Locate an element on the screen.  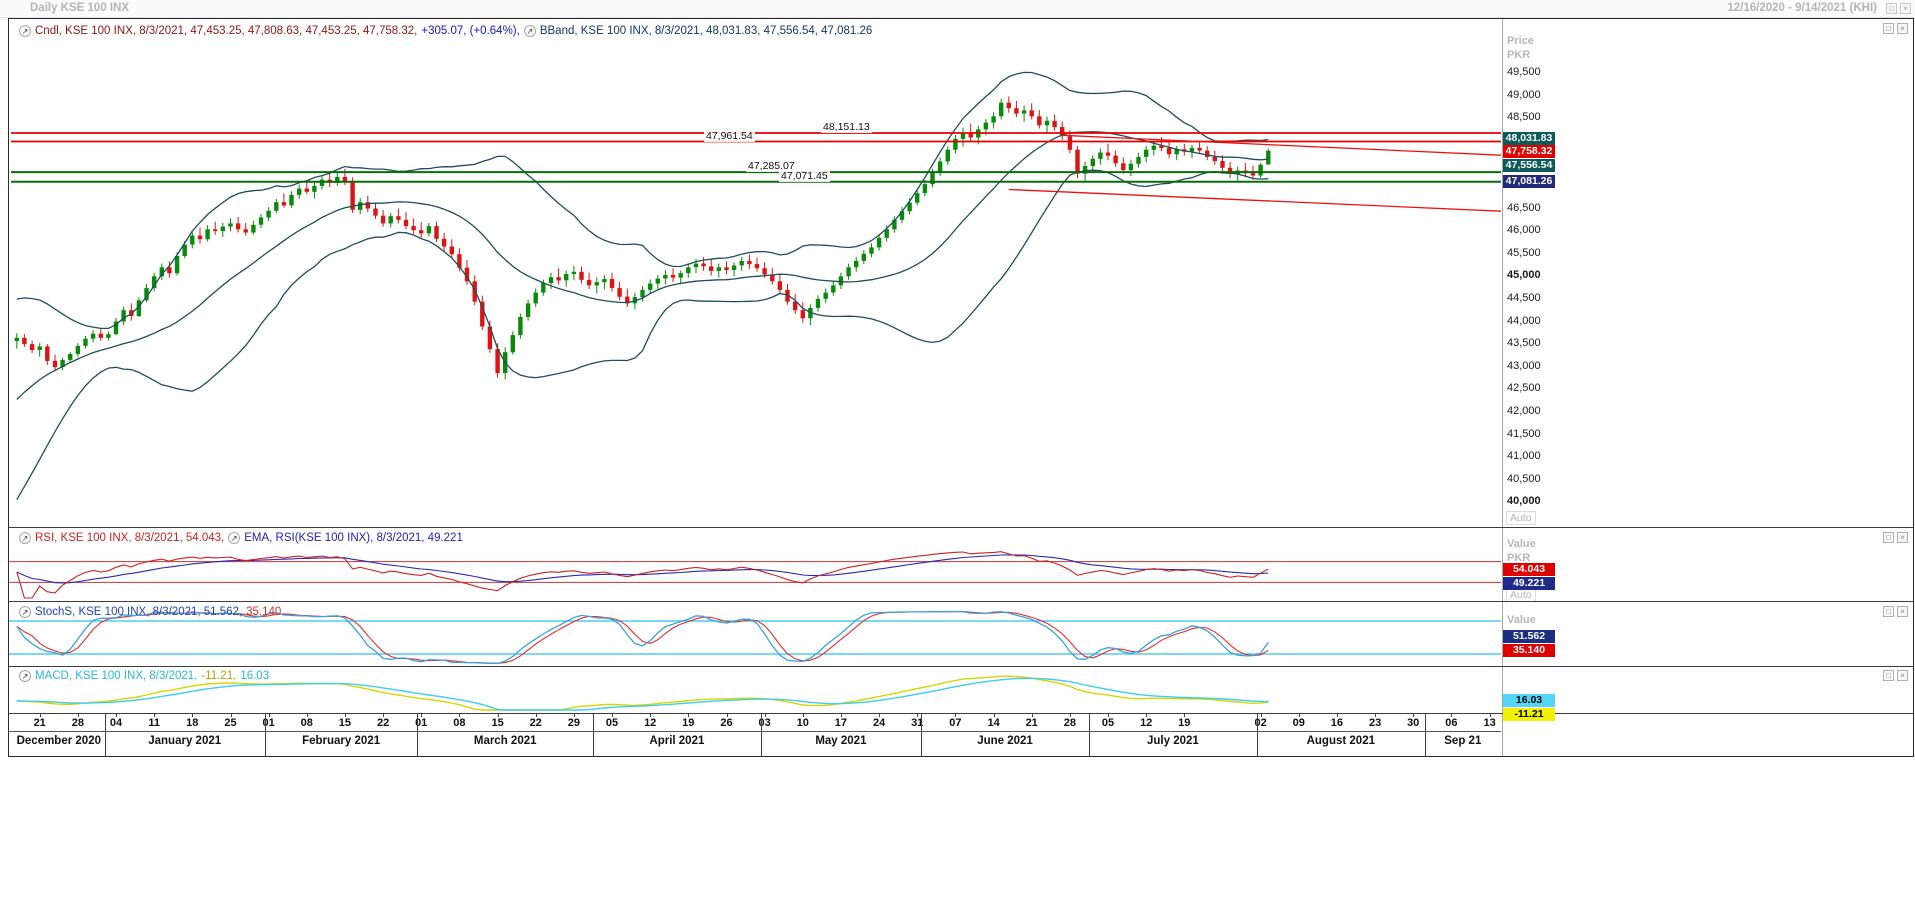
date-tick-label: 14 is located at coordinates (993, 723).